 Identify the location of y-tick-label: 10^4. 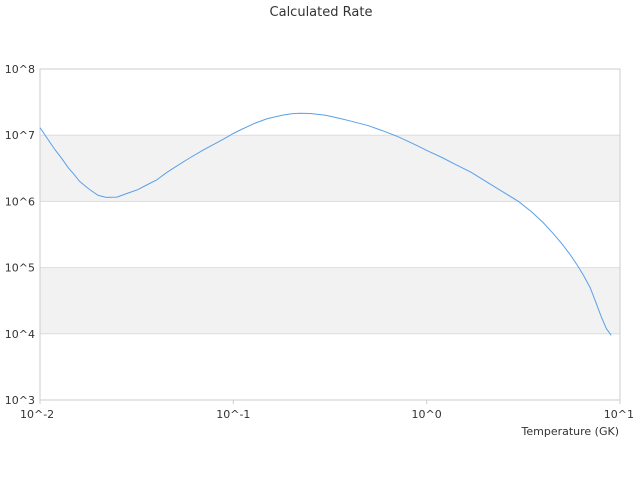
(20, 334).